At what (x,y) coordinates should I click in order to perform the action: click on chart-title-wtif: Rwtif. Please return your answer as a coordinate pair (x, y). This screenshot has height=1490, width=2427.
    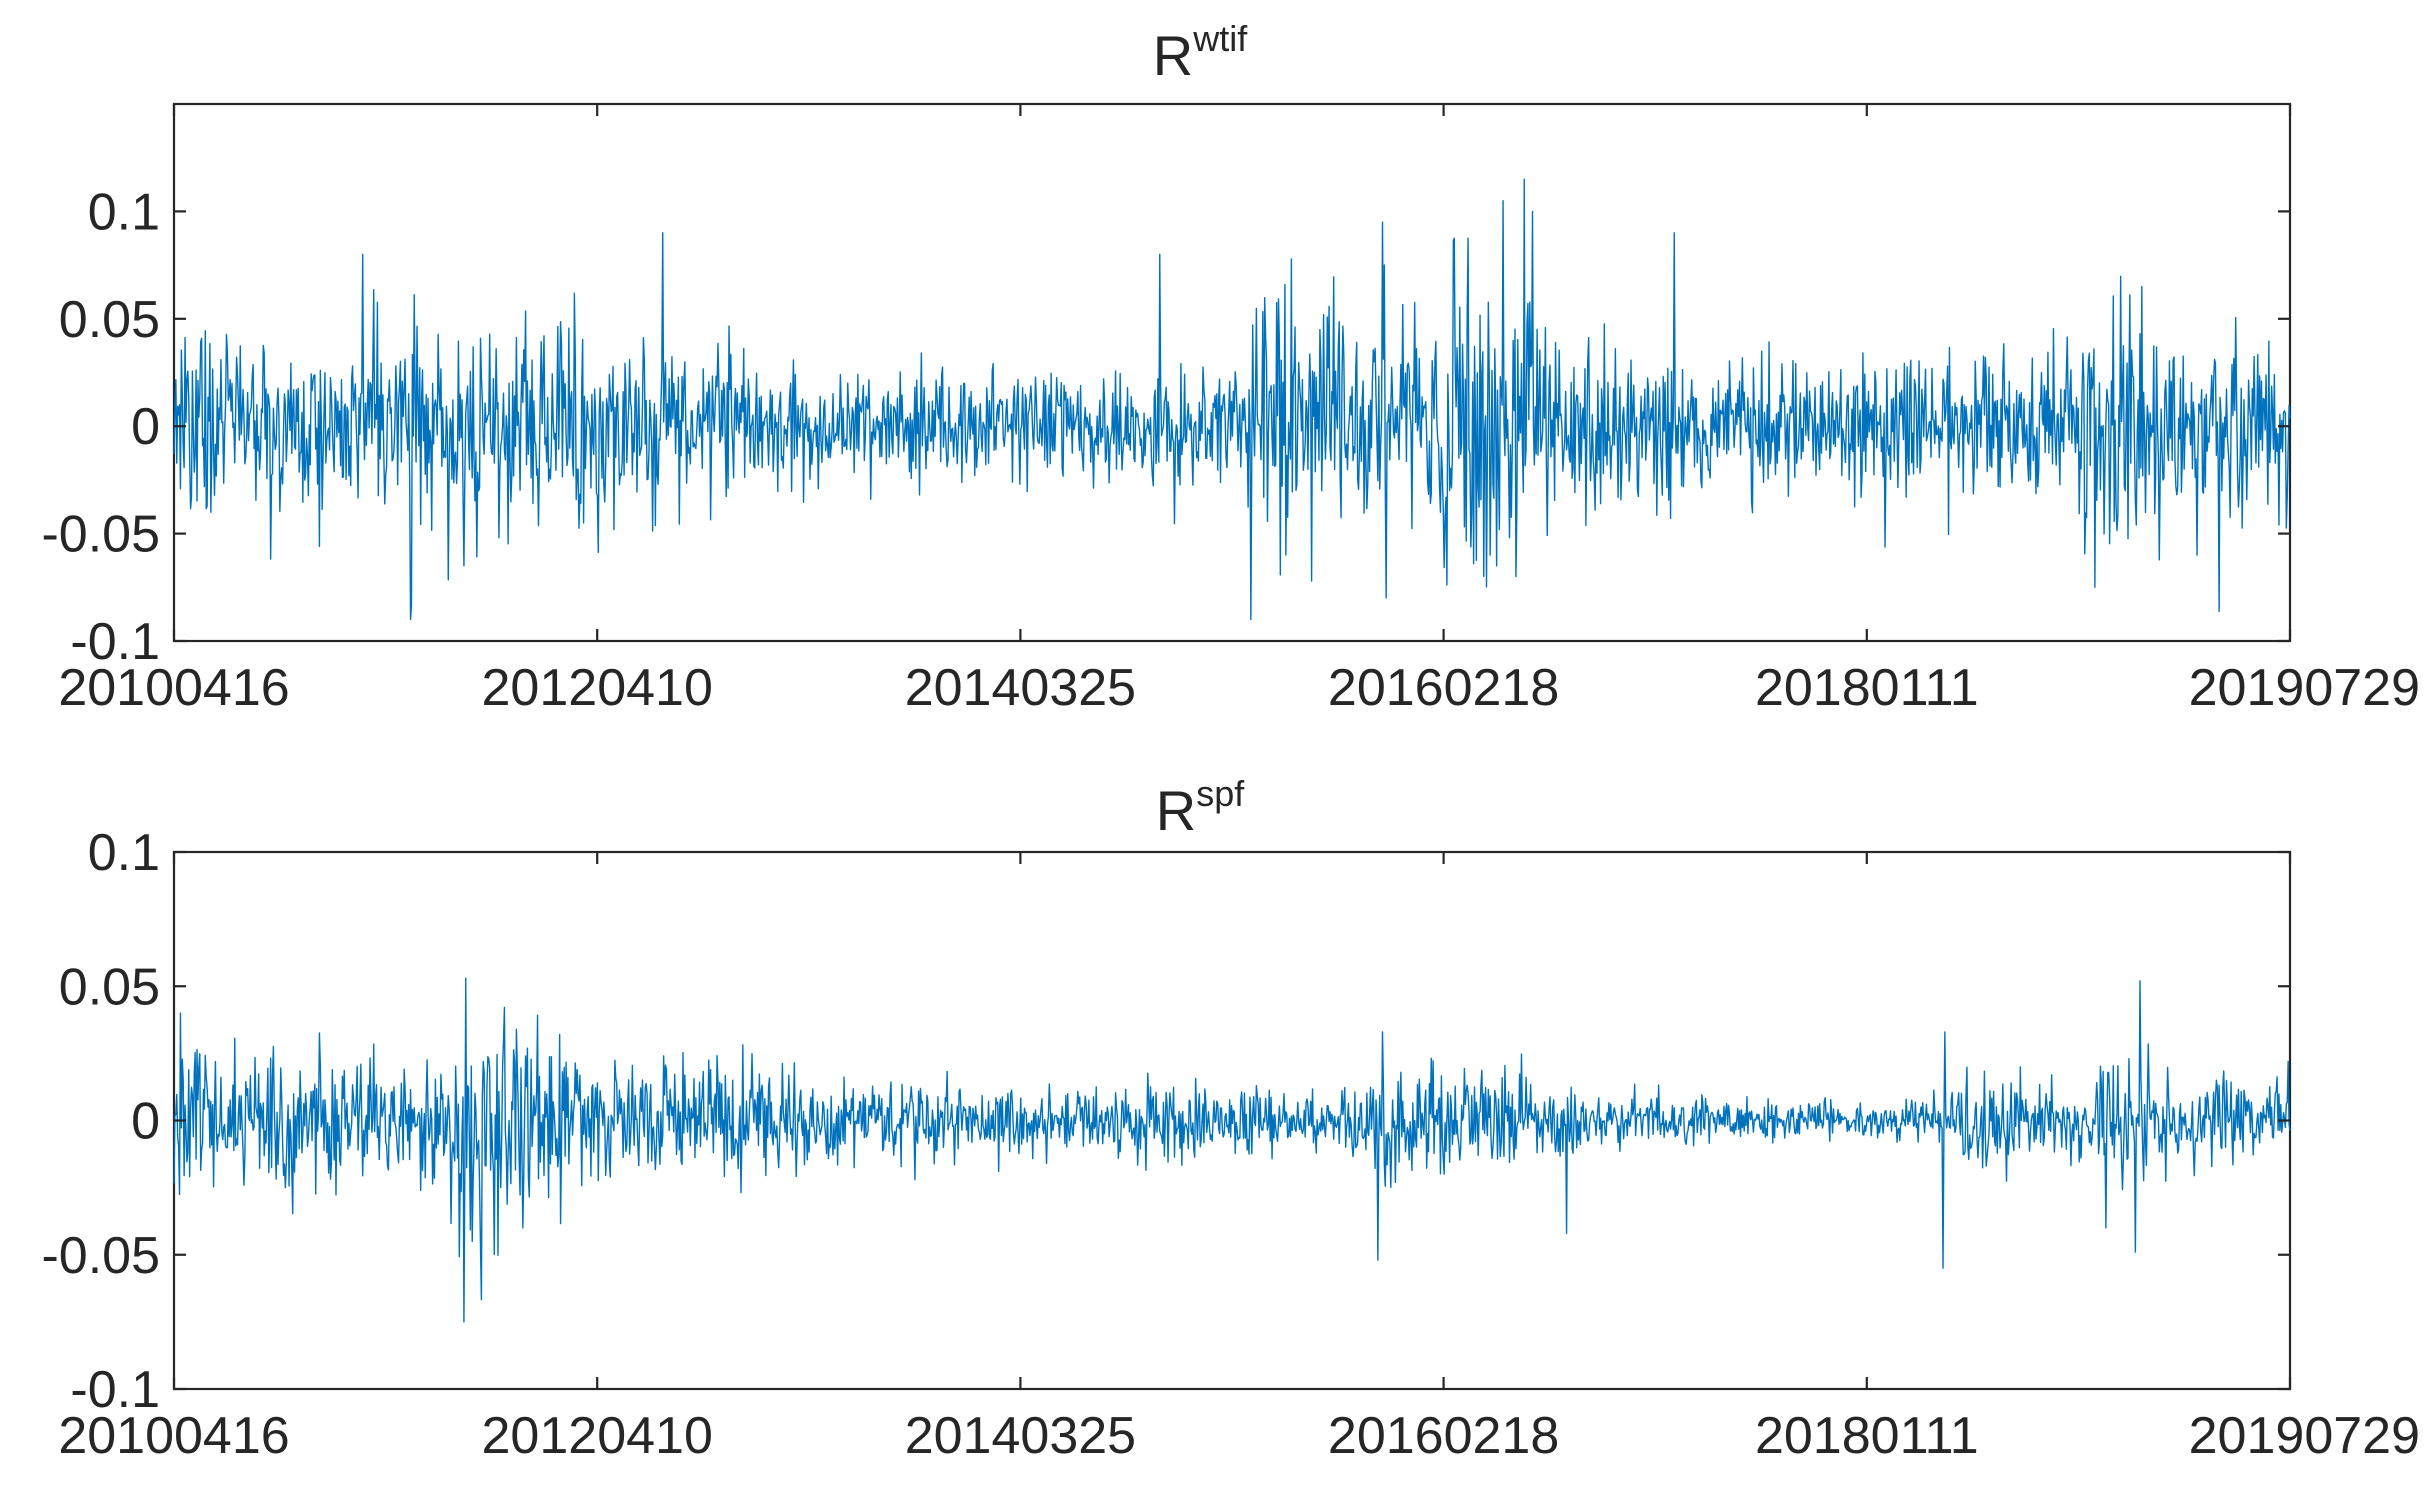
    Looking at the image, I should click on (1200, 52).